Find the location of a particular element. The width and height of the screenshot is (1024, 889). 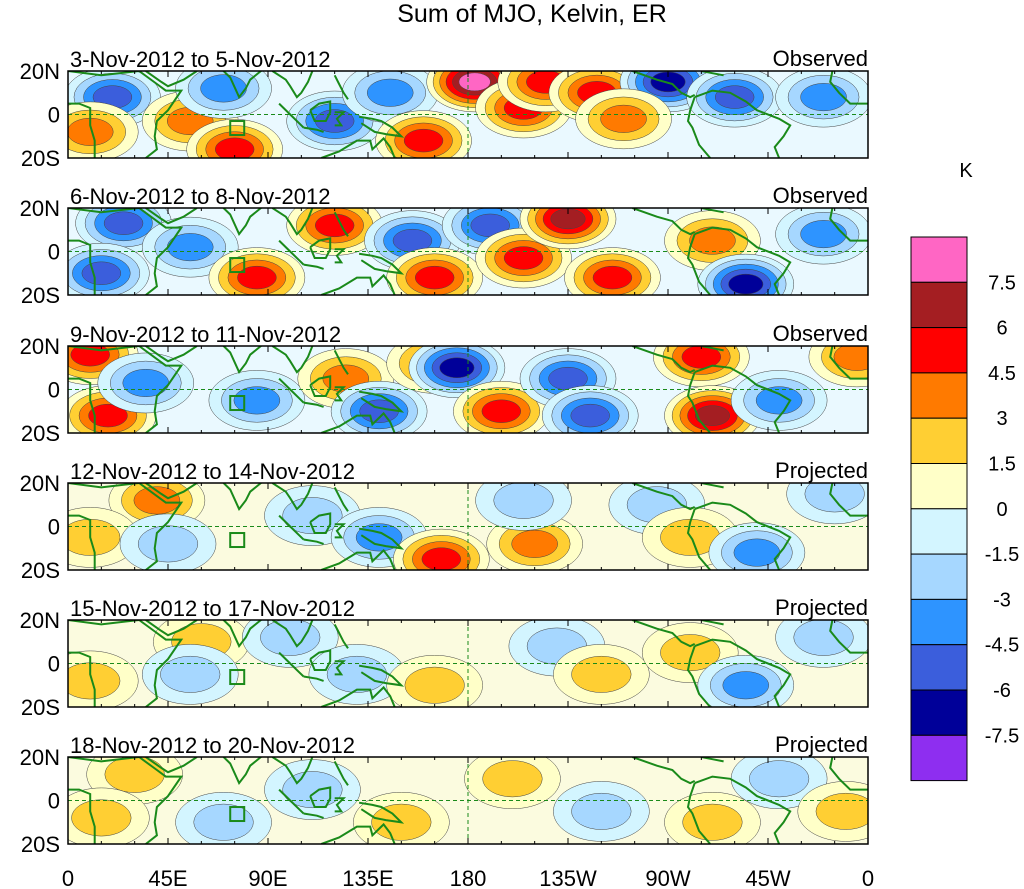

index-box is located at coordinates (237, 403).